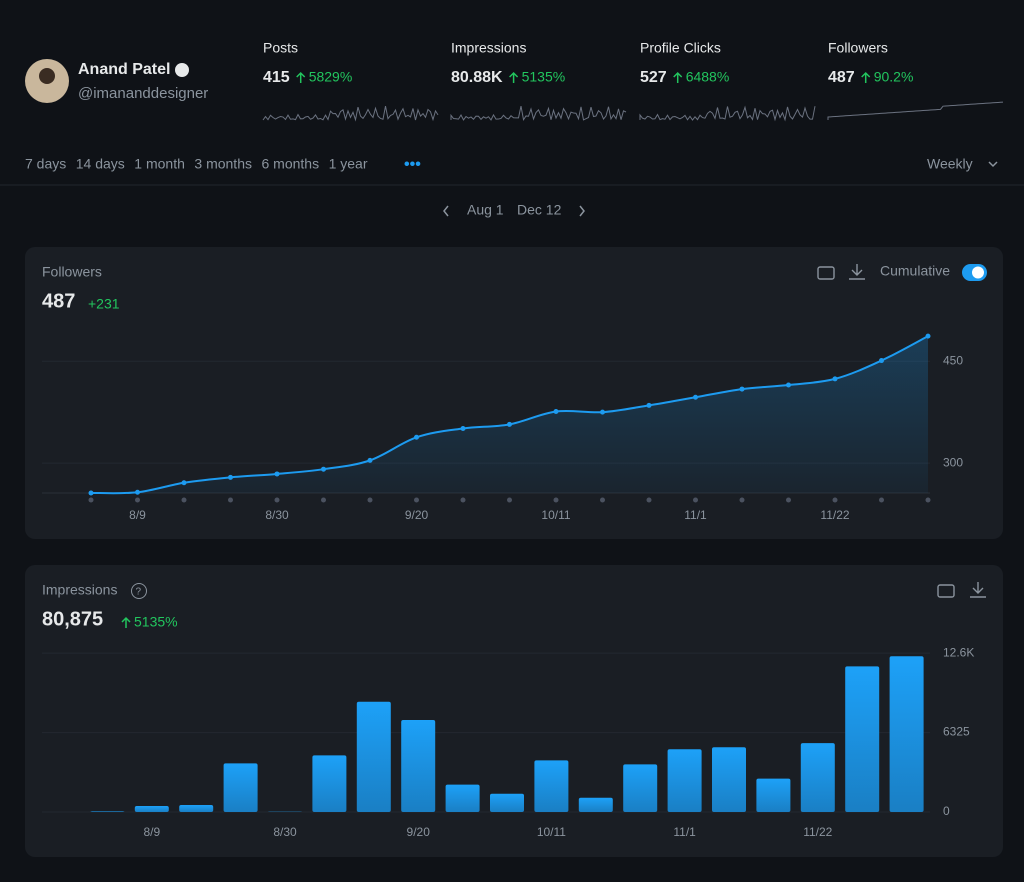 The height and width of the screenshot is (882, 1024). What do you see at coordinates (950, 164) in the screenshot?
I see `interval-select: Weekly` at bounding box center [950, 164].